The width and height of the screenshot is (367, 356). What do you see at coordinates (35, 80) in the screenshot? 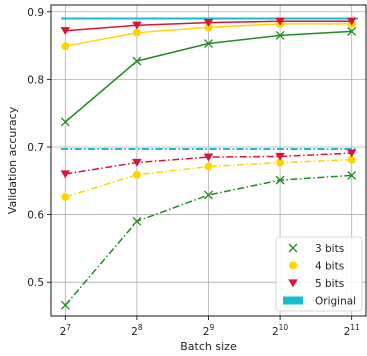
I see `y-tick-label: 0.8` at bounding box center [35, 80].